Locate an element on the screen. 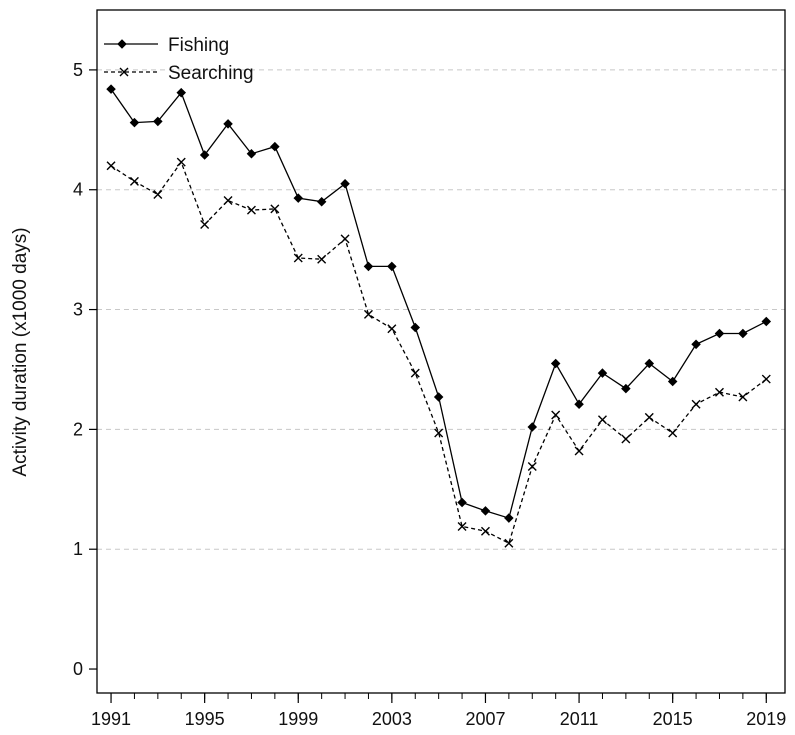  legend-label: Searching is located at coordinates (211, 73).